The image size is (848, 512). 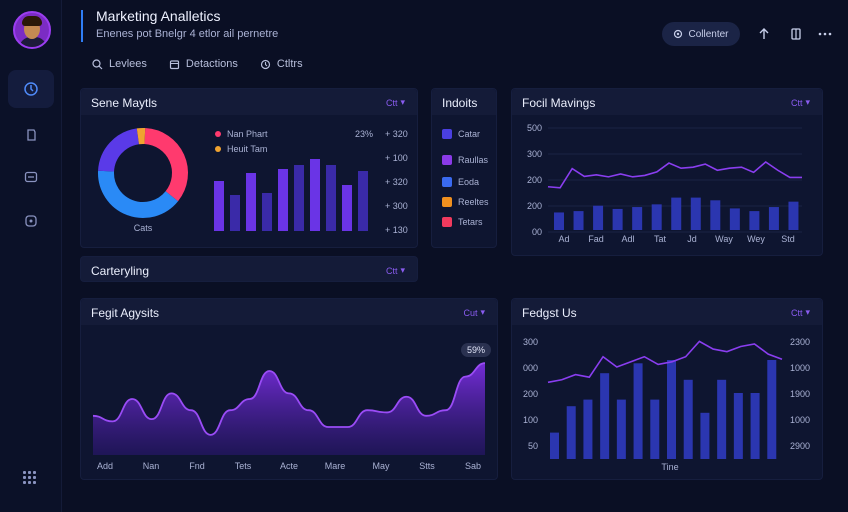 What do you see at coordinates (465, 160) in the screenshot?
I see `insight-item: Raullas` at bounding box center [465, 160].